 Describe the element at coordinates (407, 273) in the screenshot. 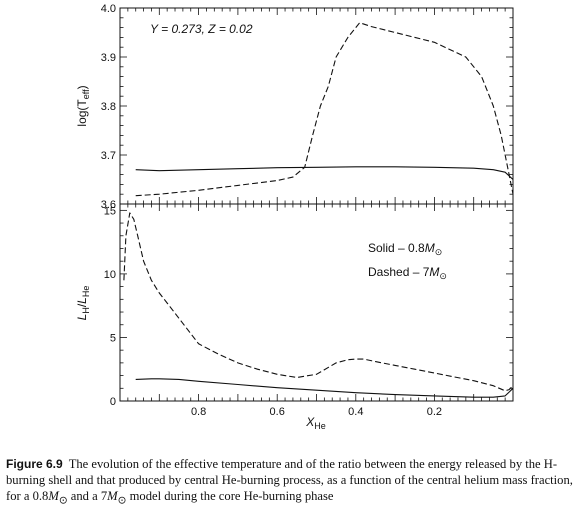

I see `legend-entry-dashed: Dashed – 7M⊙` at that location.